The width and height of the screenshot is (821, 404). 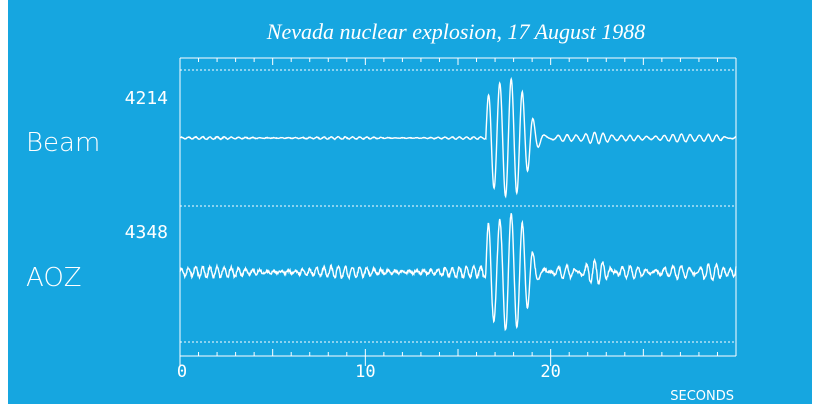 I want to click on amplitude-label-beam: 4214, so click(x=146, y=98).